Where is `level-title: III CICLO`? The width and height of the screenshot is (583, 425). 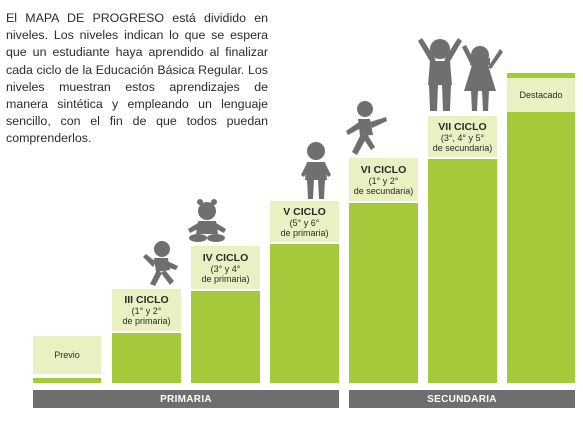
level-title: III CICLO is located at coordinates (146, 300).